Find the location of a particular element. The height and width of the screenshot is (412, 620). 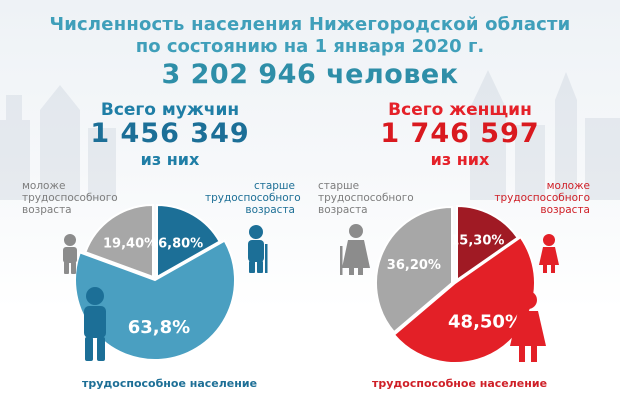

men-older-caption-line: трудоспособного is located at coordinates (253, 198).